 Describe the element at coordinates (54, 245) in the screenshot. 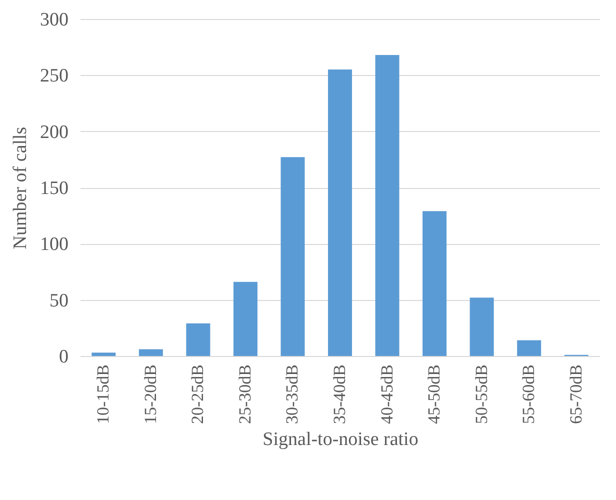

I see `y-tick-label: 100` at that location.